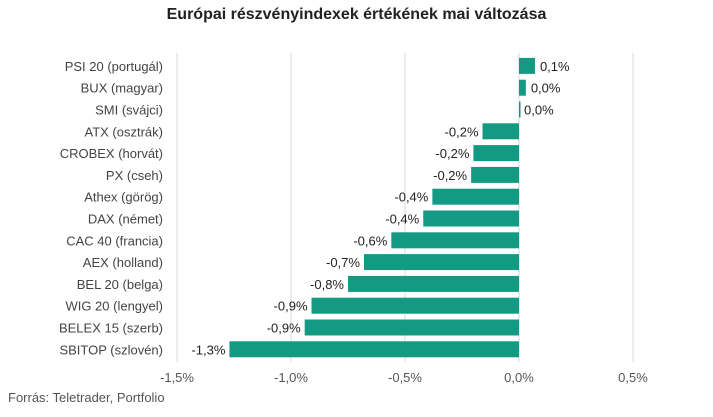 The height and width of the screenshot is (417, 713). I want to click on data-label: -0,8%, so click(327, 284).